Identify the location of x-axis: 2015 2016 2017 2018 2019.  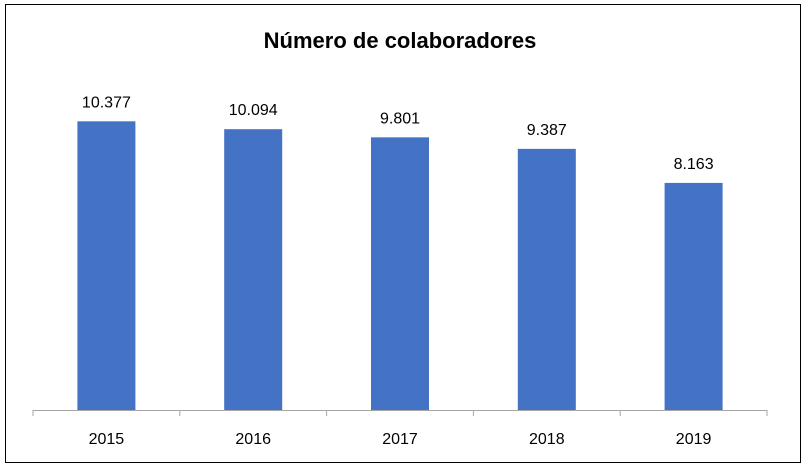
(400, 429).